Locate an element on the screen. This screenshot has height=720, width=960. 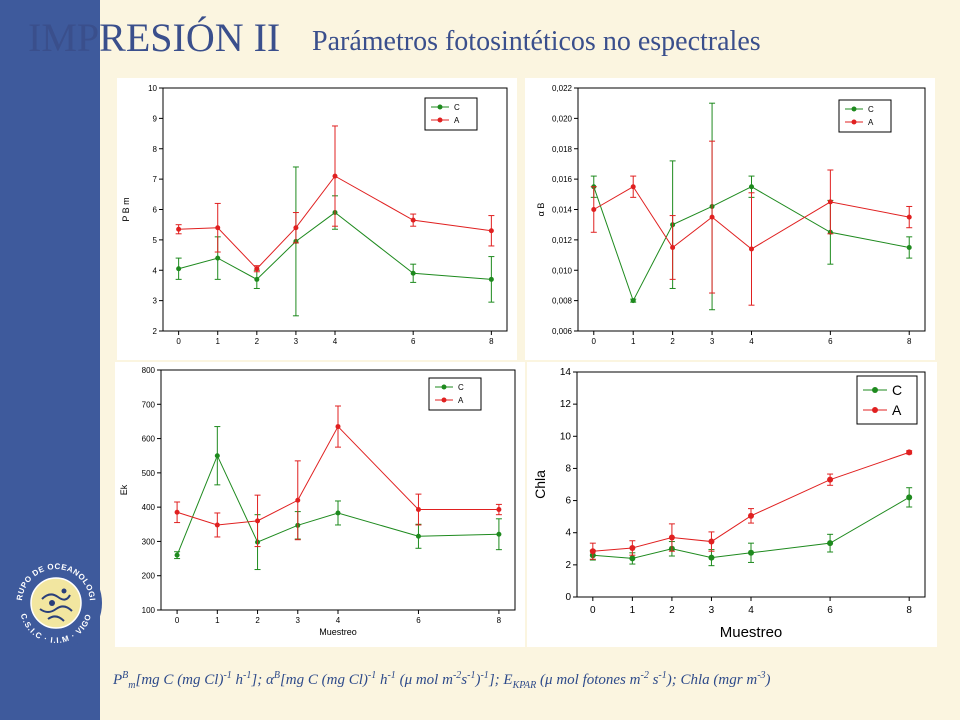
x-tick-label: 2 is located at coordinates (257, 620).